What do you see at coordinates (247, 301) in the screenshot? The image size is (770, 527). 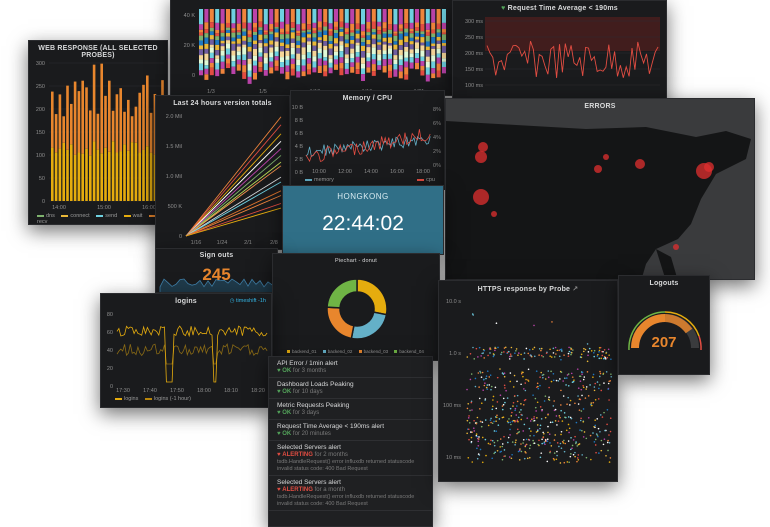 I see `timeshift-link: ◷ timeshift -1h` at bounding box center [247, 301].